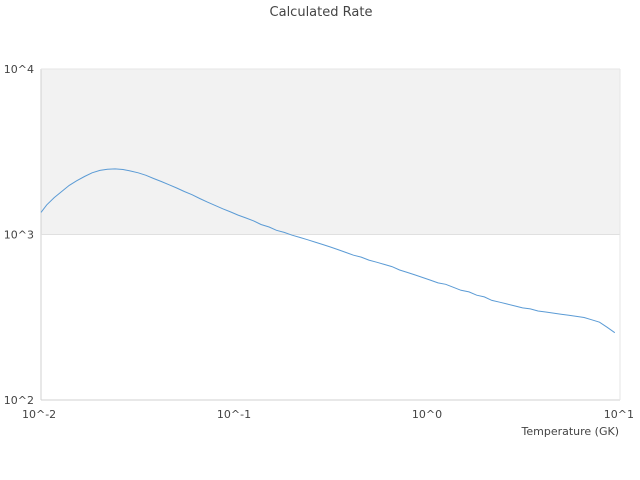  I want to click on x-tick-label: 10^-2, so click(39, 414).